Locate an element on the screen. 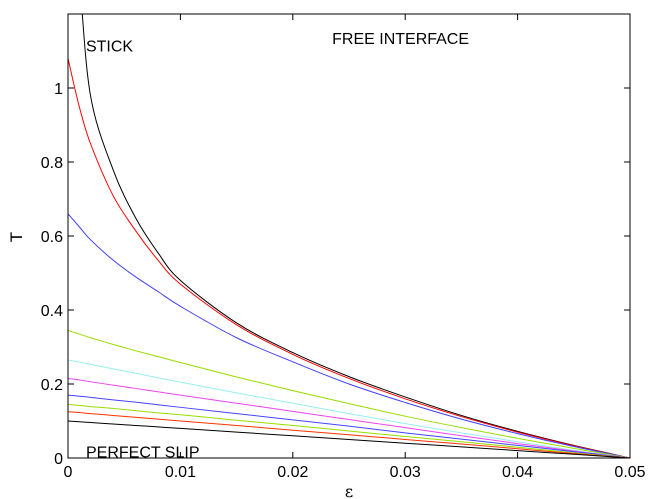  y-axis-title: T is located at coordinates (16, 237).